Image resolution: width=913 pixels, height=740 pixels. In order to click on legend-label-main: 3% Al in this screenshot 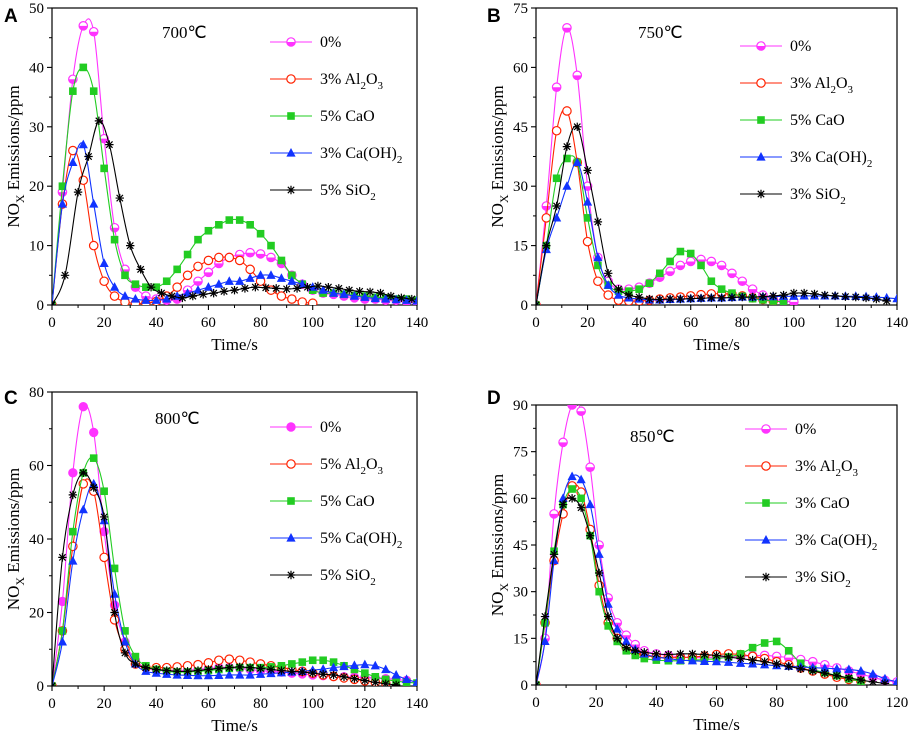, I will do `click(810, 83)`.